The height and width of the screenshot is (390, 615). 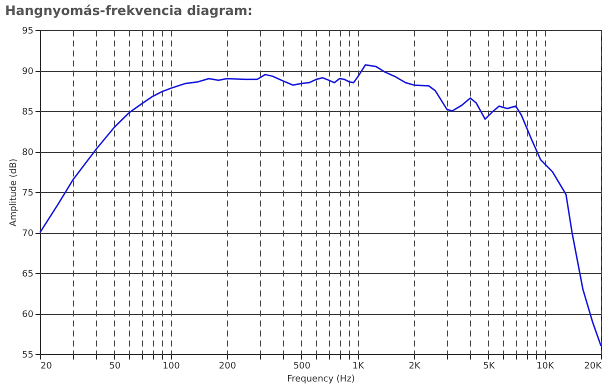 What do you see at coordinates (28, 275) in the screenshot?
I see `y-tick-label: 65` at bounding box center [28, 275].